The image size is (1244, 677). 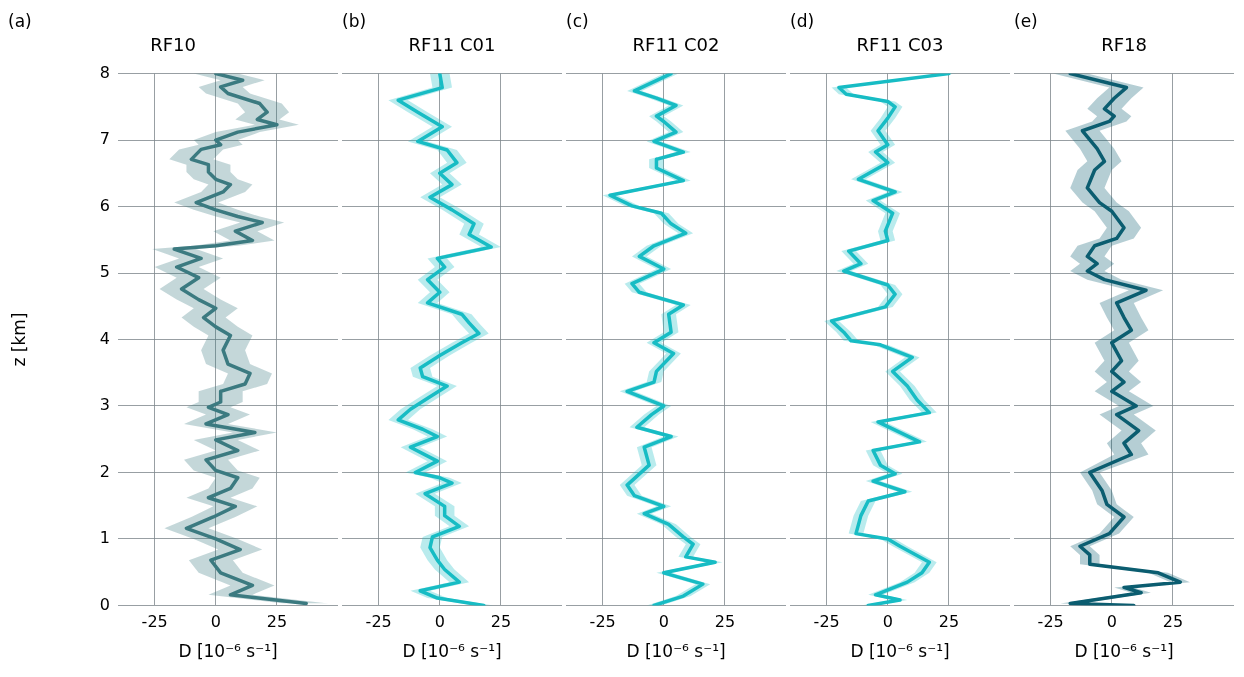 What do you see at coordinates (1026, 20) in the screenshot?
I see `text: (e)` at bounding box center [1026, 20].